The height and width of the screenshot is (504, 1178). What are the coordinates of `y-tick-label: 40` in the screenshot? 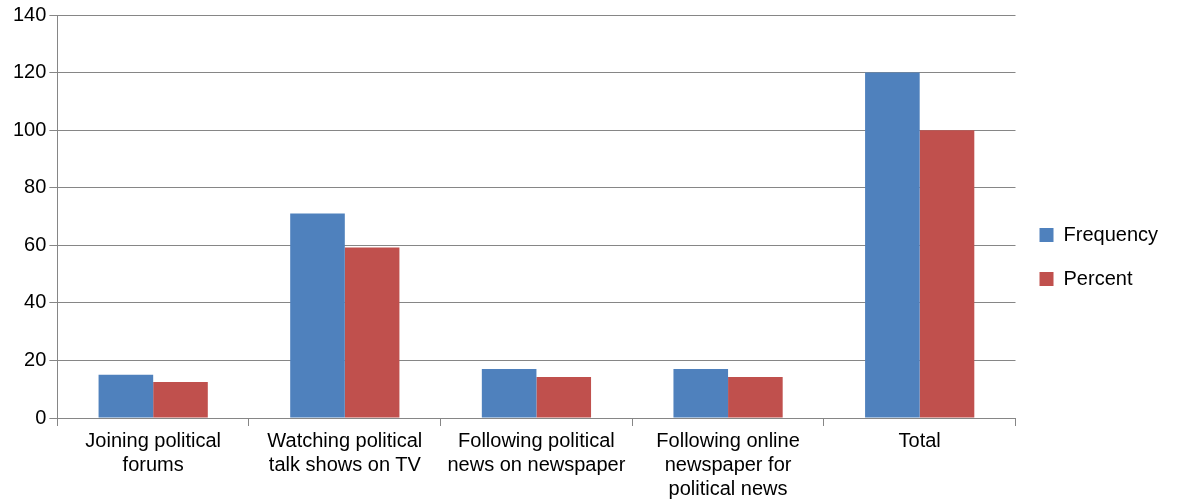 It's located at (35, 301).